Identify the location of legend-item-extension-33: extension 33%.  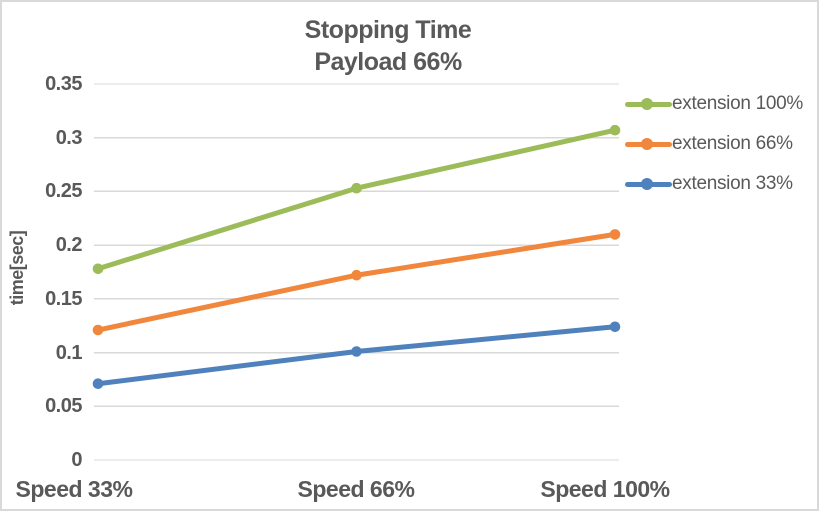
(709, 184).